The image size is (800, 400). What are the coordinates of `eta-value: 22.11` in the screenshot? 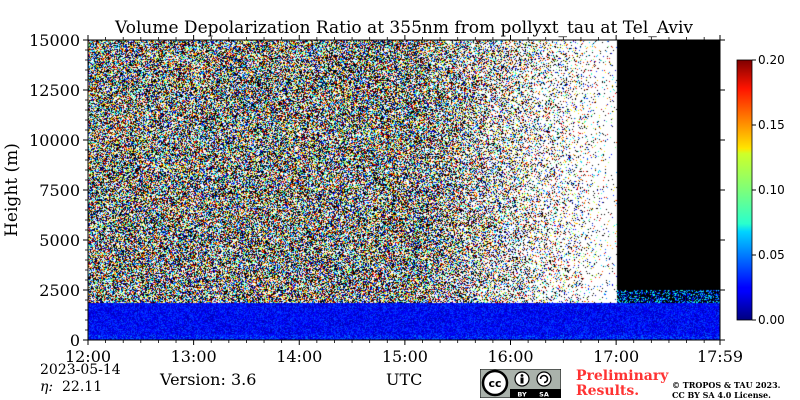 It's located at (82, 387).